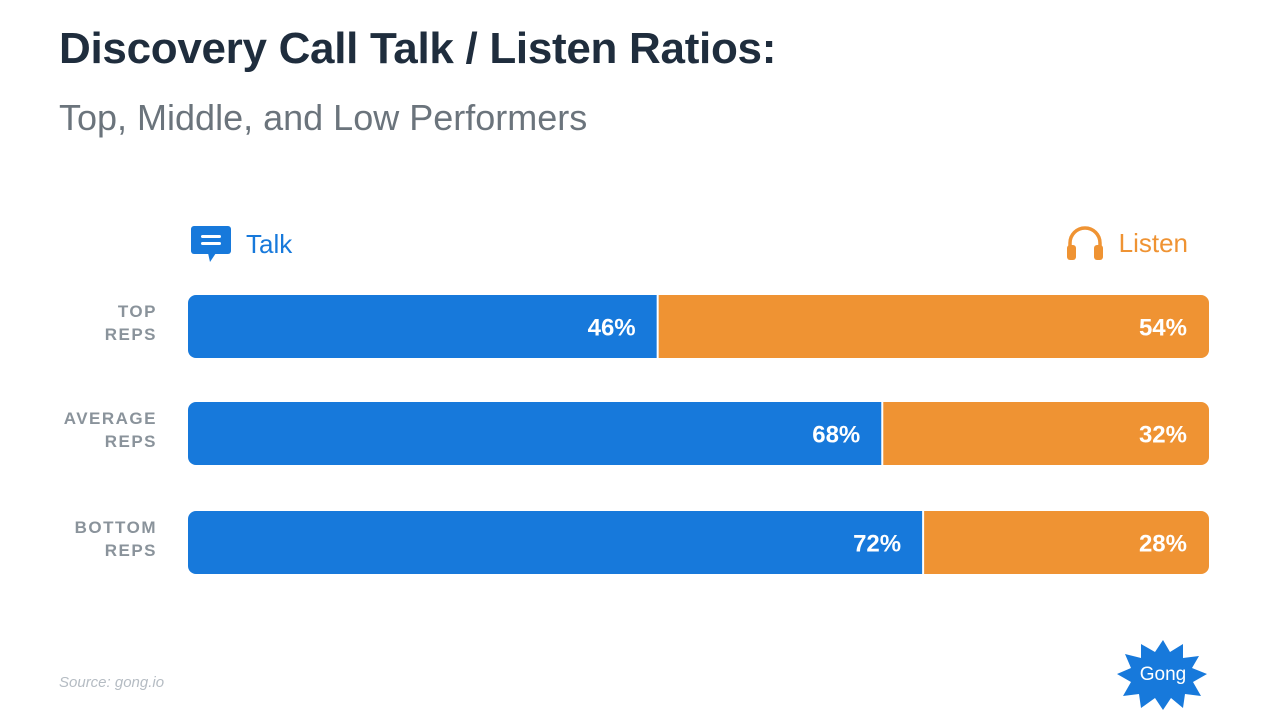  Describe the element at coordinates (418, 48) in the screenshot. I see `chart-title: Discovery Call Talk / Listen Ratios:` at that location.